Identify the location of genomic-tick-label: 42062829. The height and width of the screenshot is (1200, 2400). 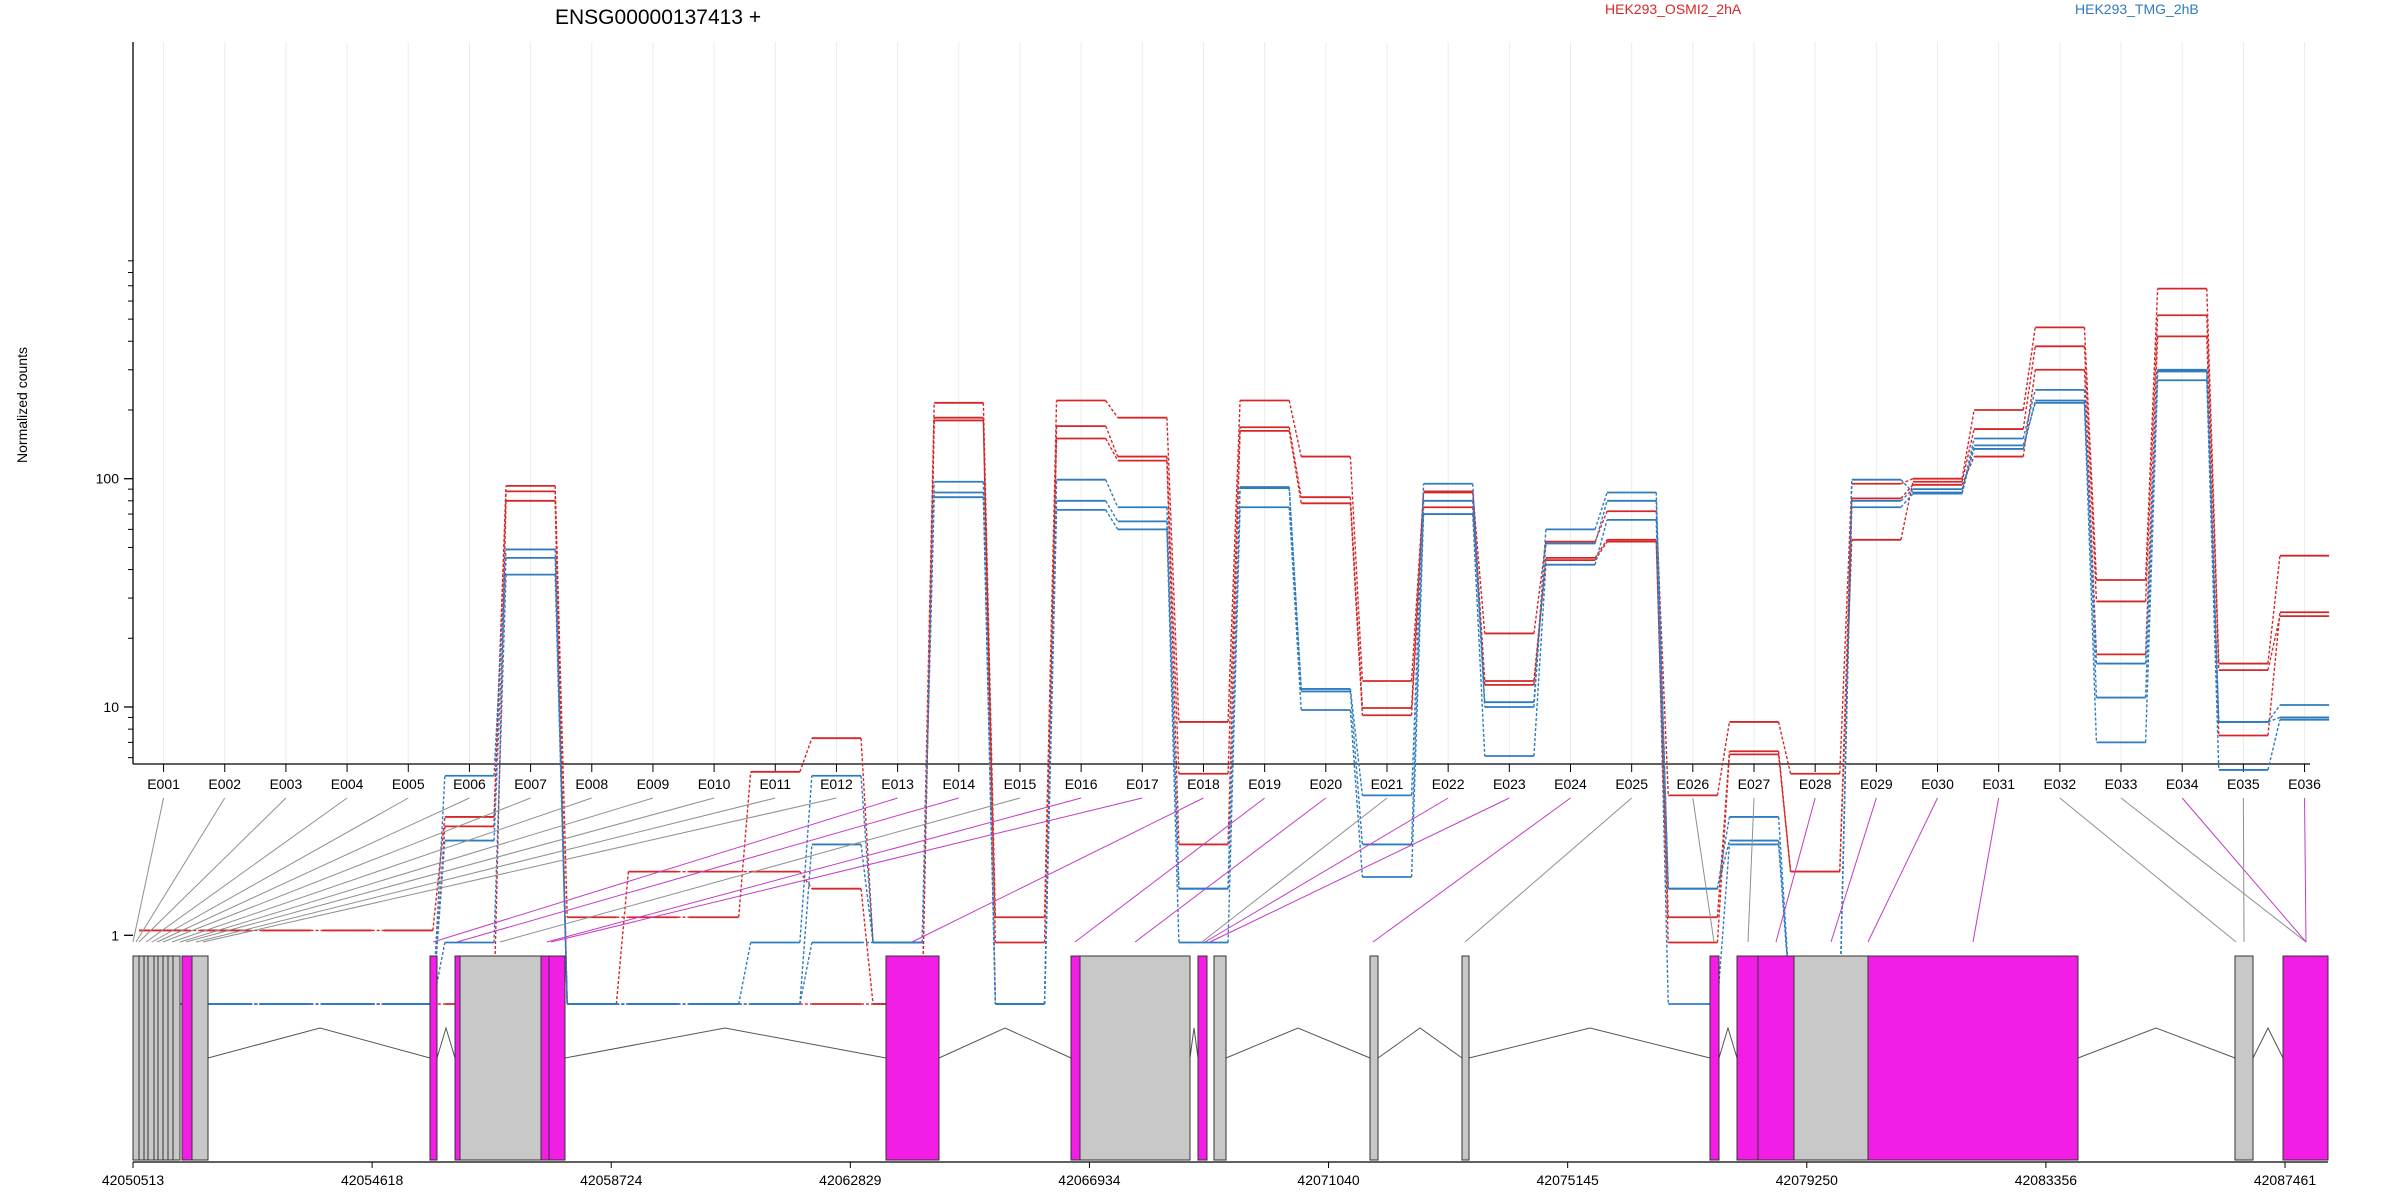
(850, 1180).